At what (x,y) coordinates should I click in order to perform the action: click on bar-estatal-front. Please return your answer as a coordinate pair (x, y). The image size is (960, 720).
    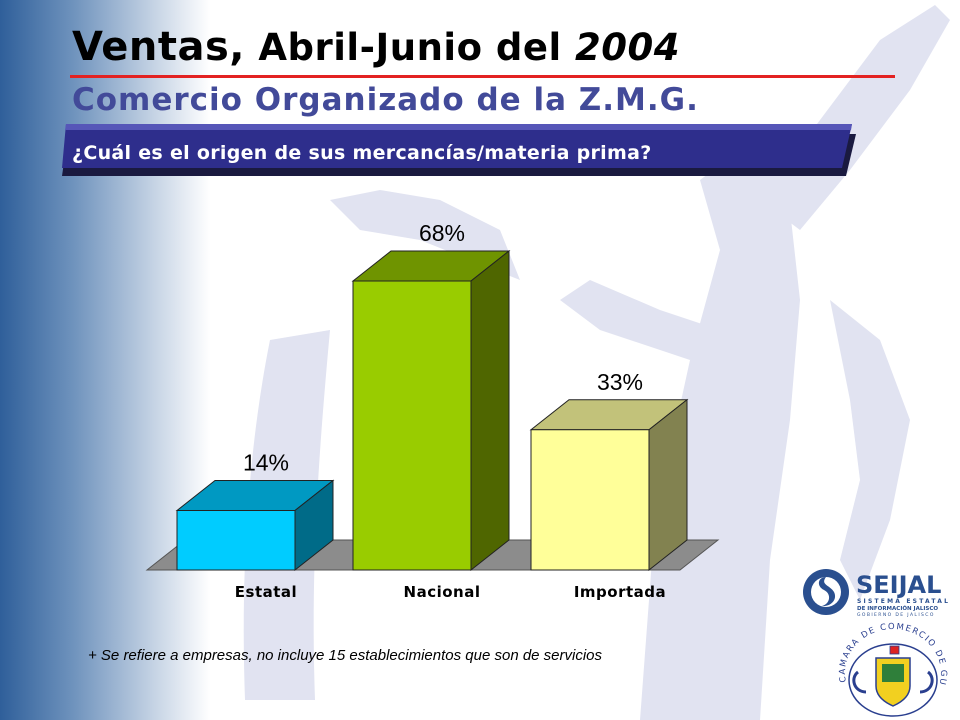
    Looking at the image, I should click on (236, 540).